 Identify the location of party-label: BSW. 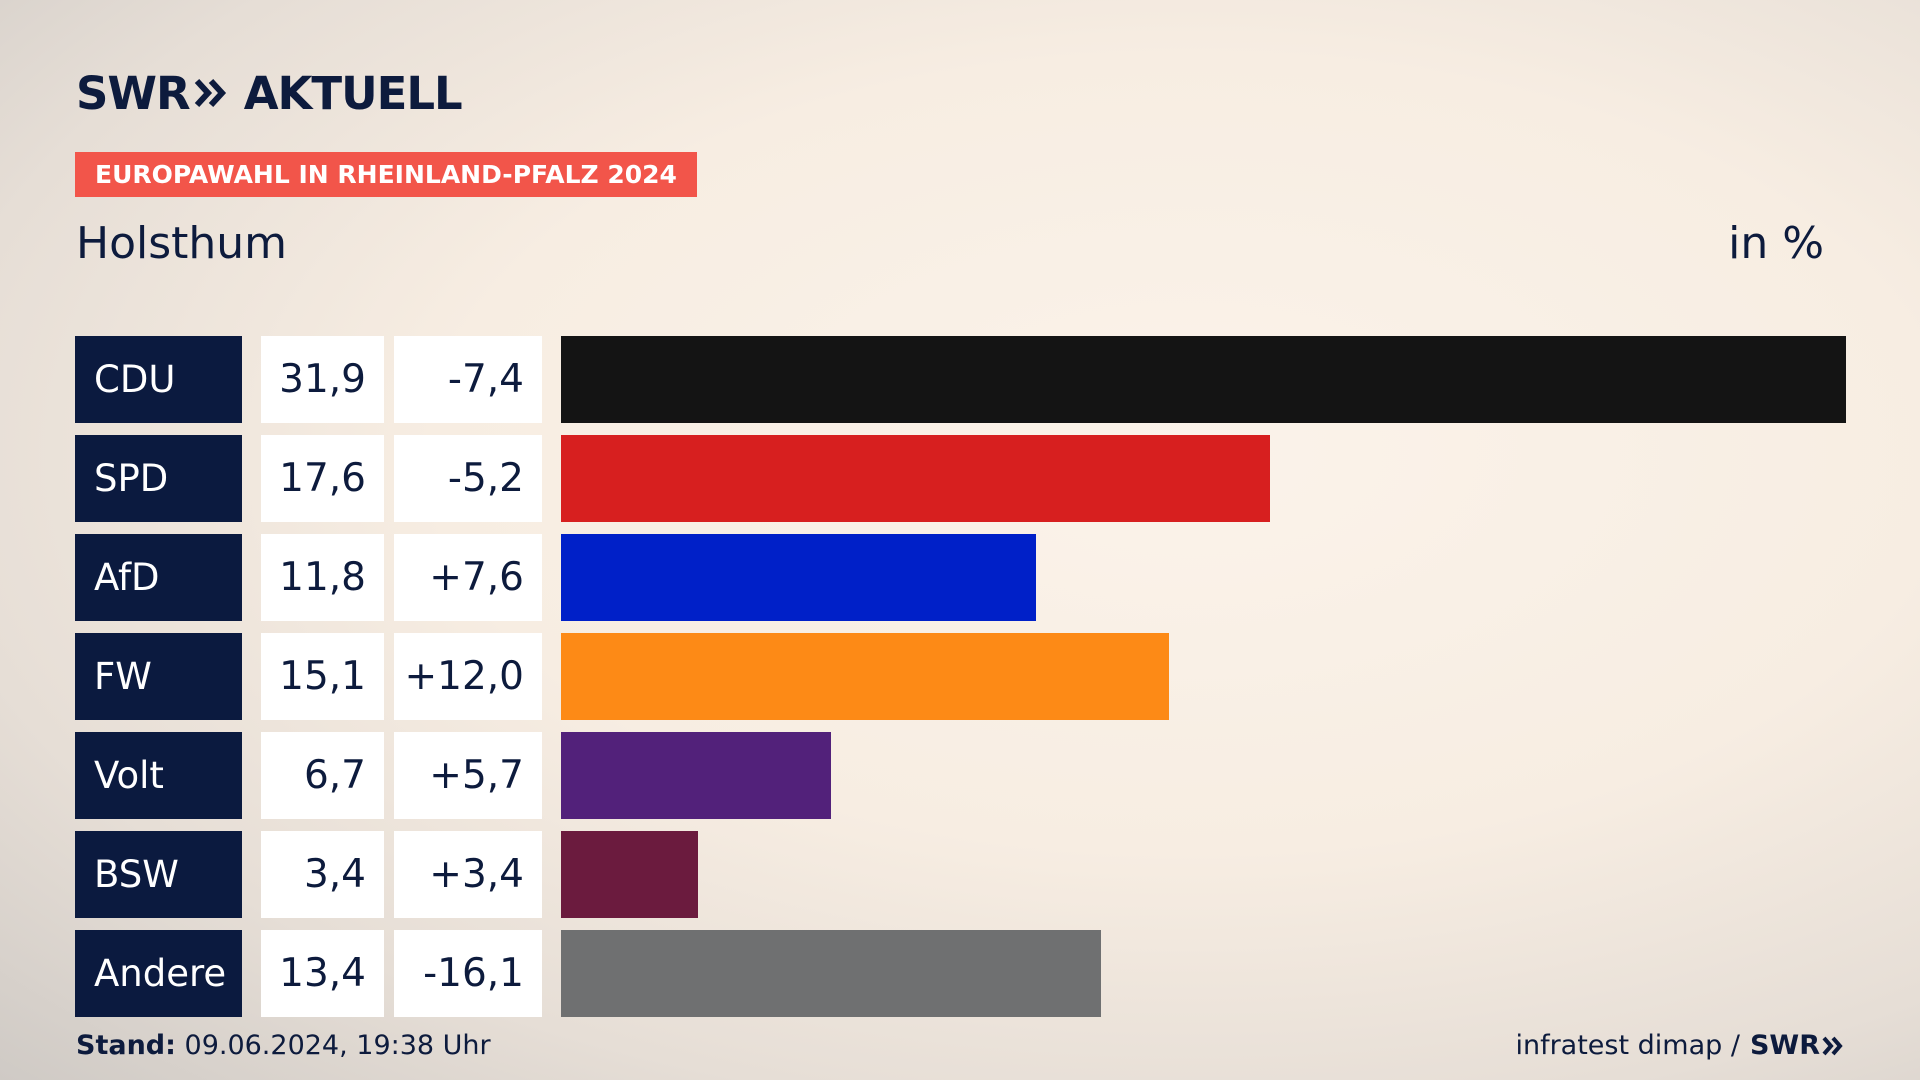
(158, 874).